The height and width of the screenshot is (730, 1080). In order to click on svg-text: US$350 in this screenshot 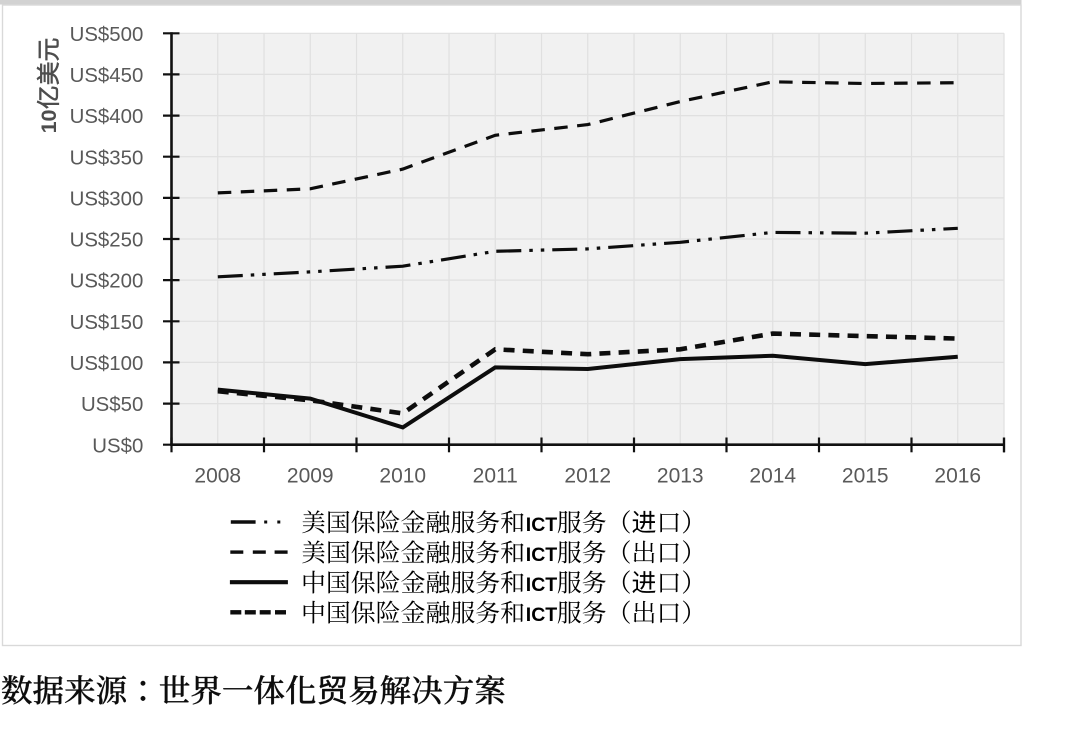, I will do `click(107, 158)`.